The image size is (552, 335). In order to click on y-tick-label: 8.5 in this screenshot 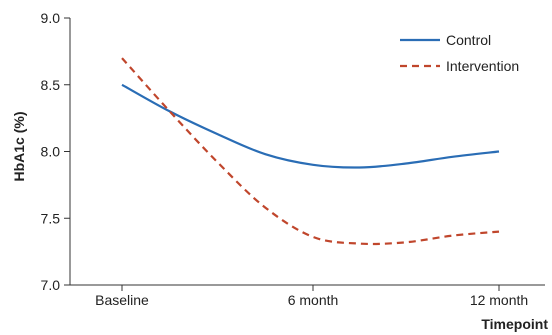, I will do `click(51, 85)`.